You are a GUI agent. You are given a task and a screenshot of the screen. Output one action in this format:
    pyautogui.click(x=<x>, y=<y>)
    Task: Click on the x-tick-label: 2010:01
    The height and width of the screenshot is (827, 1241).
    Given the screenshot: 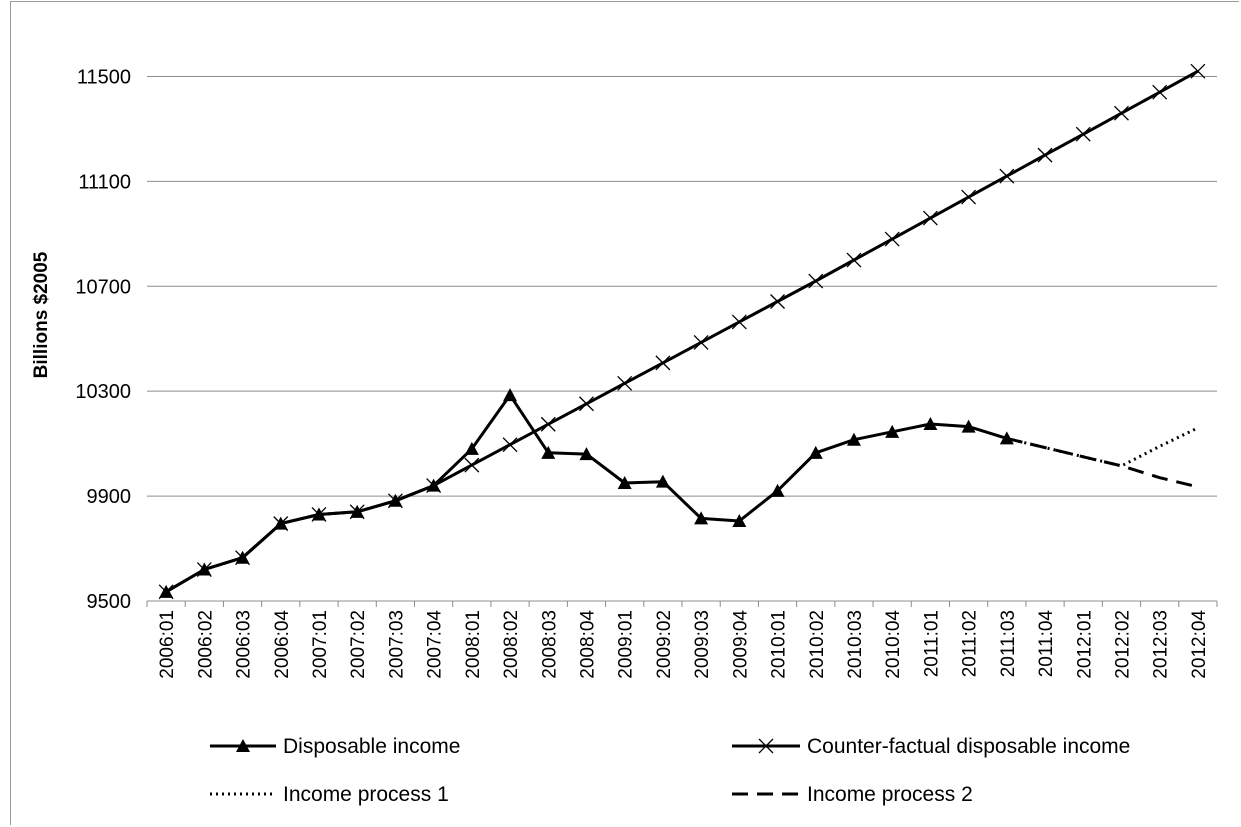 What is the action you would take?
    pyautogui.click(x=779, y=644)
    